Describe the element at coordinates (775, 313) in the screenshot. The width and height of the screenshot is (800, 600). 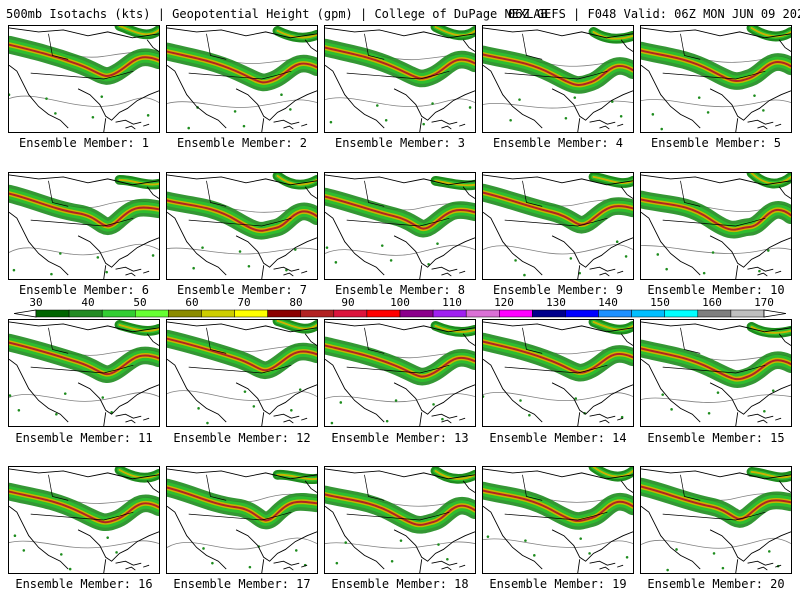
I see `colorbar-arrow-right` at that location.